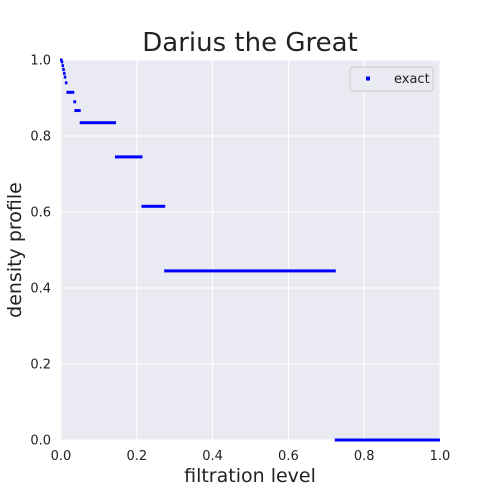 The width and height of the screenshot is (500, 500). Describe the element at coordinates (40, 365) in the screenshot. I see `y-tick-label: 0.2` at that location.